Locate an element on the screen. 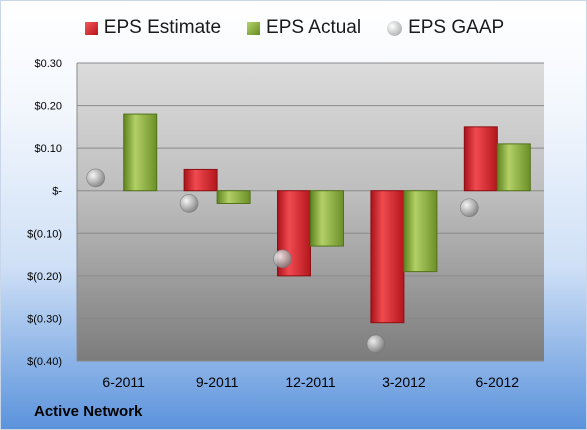 Image resolution: width=587 pixels, height=430 pixels. legend-label-estimate: EPS Estimate is located at coordinates (162, 27).